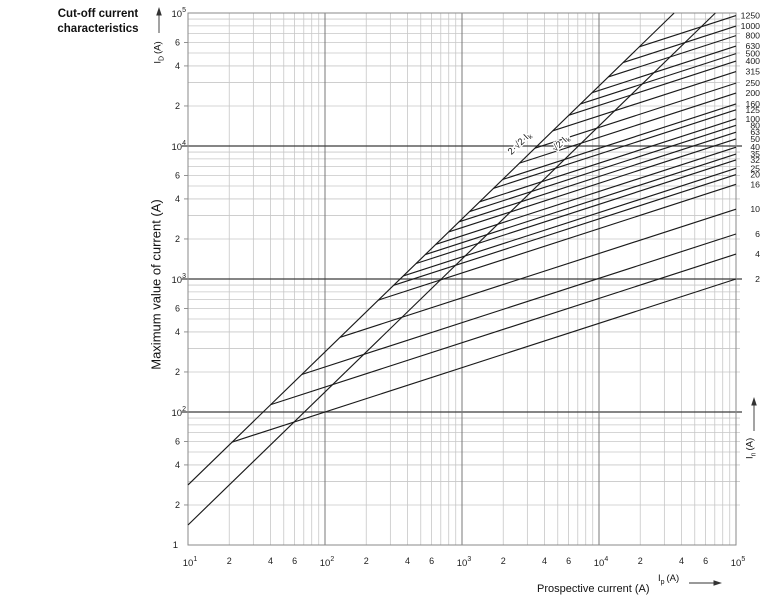 This screenshot has width=762, height=600. What do you see at coordinates (755, 160) in the screenshot?
I see `rating-label-32: 32` at bounding box center [755, 160].